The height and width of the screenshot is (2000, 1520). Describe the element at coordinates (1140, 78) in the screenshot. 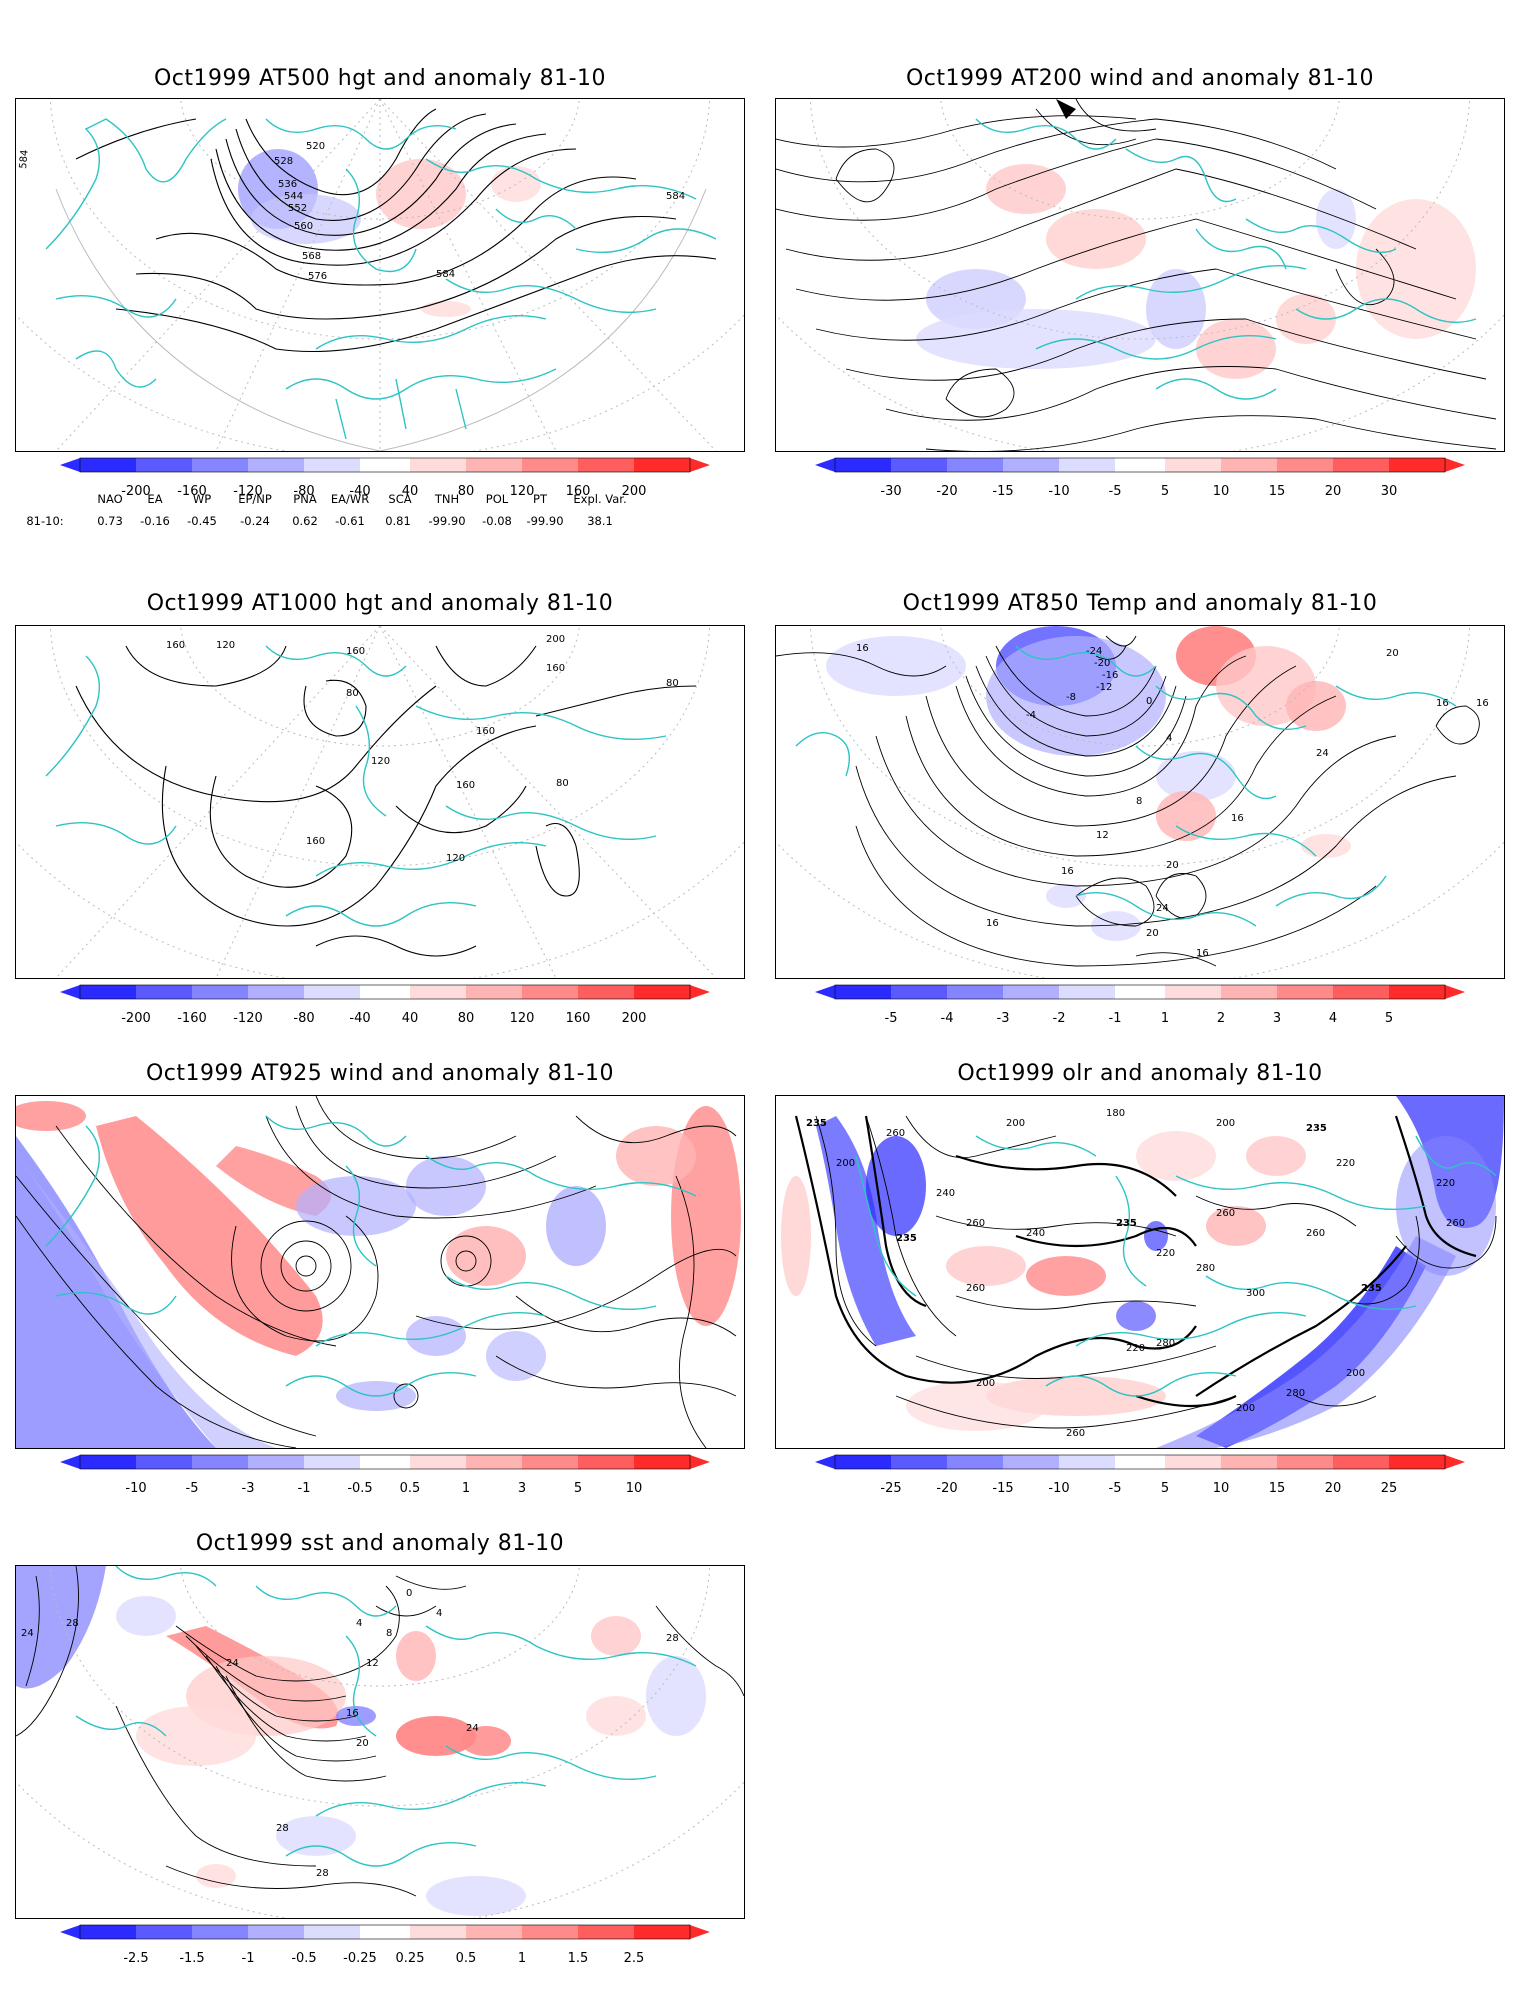

I see `panel-title: Oct1999 AT200 wind and anomaly 81-10` at that location.